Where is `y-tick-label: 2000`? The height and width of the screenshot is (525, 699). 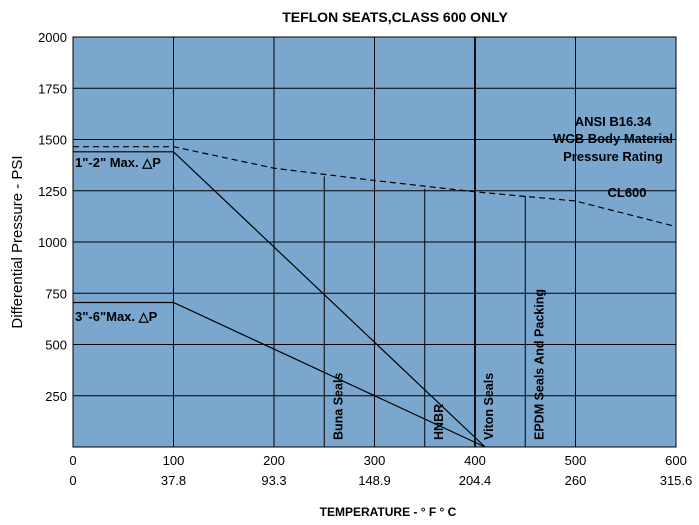 y-tick-label: 2000 is located at coordinates (52, 37).